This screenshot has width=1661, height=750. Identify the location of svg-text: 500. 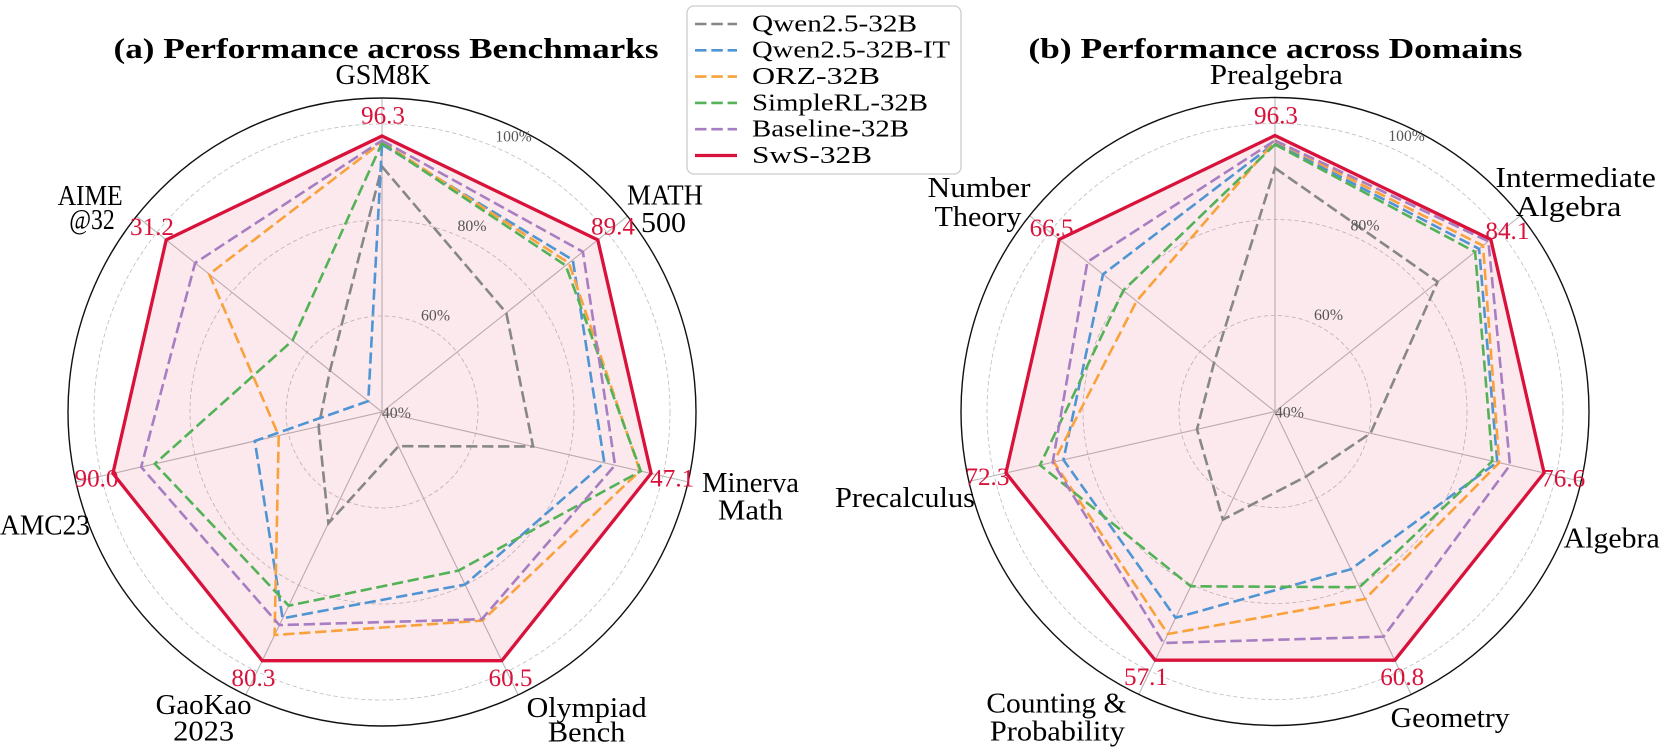
(663, 223).